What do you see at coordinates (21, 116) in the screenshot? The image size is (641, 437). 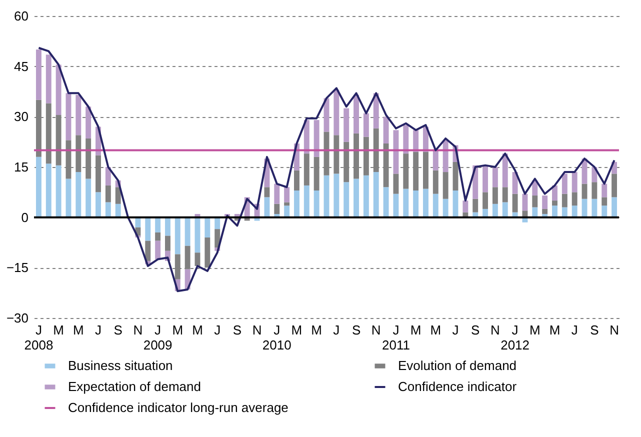 I see `y-tick-label: 30` at bounding box center [21, 116].